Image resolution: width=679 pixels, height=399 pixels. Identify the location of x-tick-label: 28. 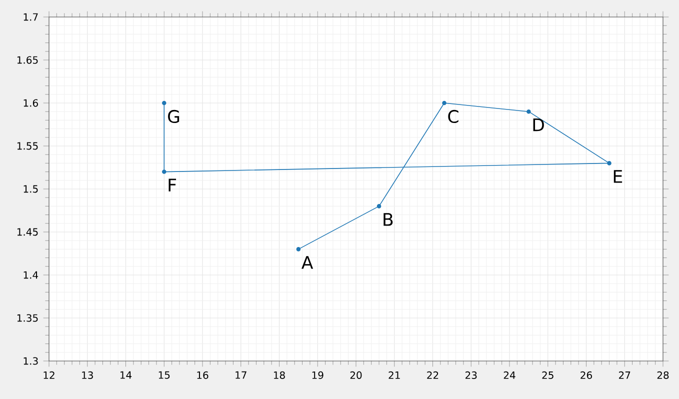
(663, 375).